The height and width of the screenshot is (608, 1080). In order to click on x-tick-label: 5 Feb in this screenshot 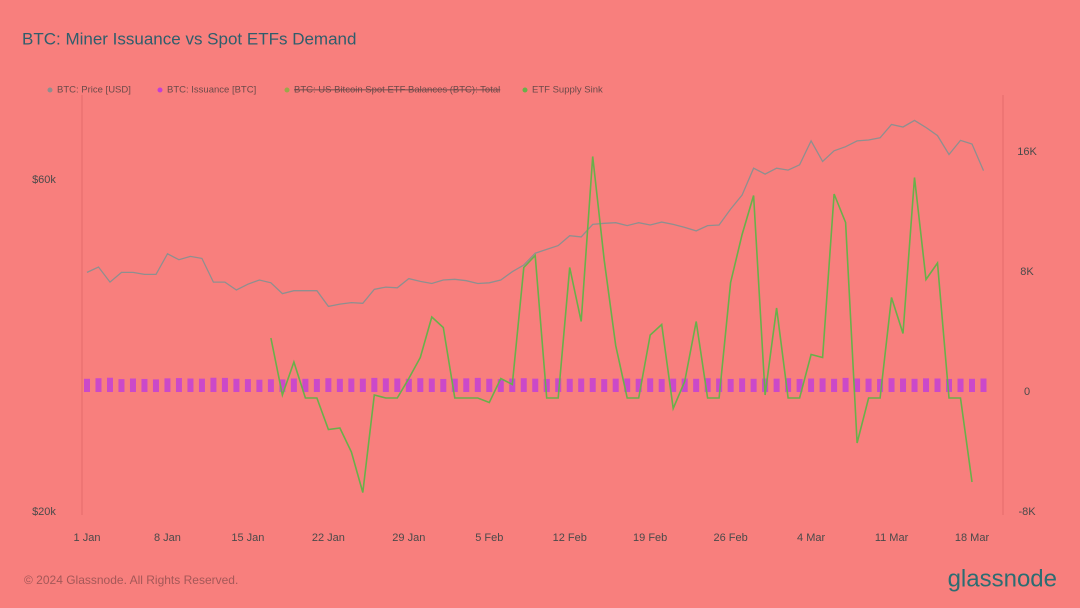, I will do `click(489, 538)`.